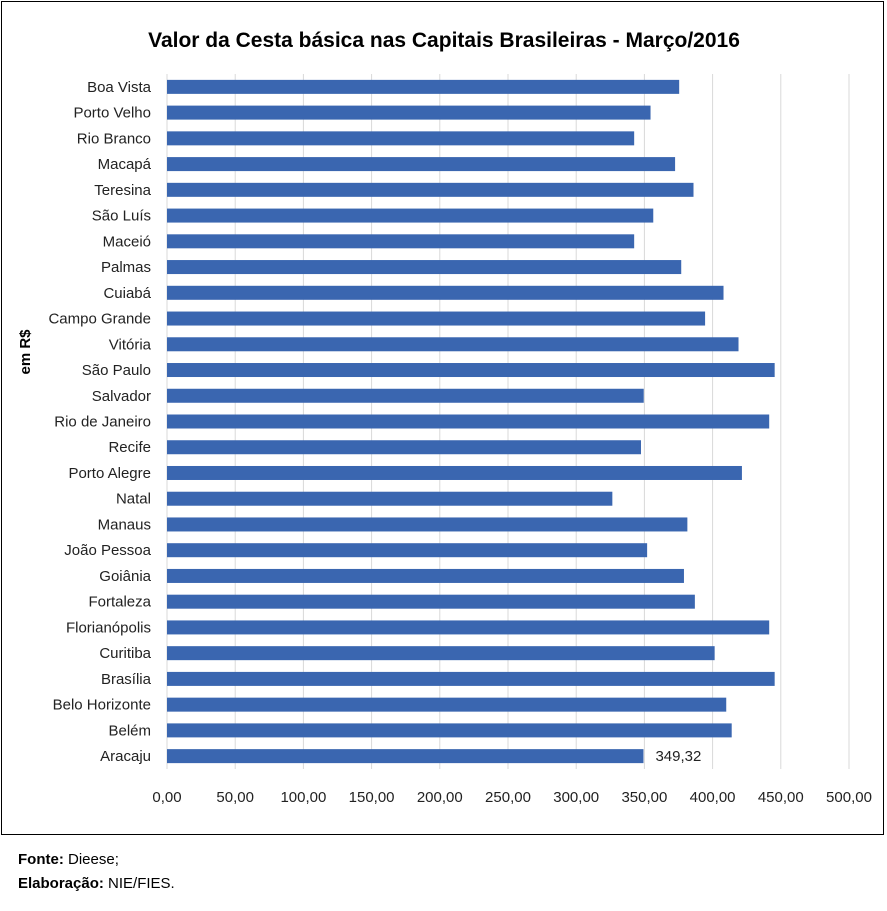  Describe the element at coordinates (372, 797) in the screenshot. I see `x-tick-label: 150,00` at that location.